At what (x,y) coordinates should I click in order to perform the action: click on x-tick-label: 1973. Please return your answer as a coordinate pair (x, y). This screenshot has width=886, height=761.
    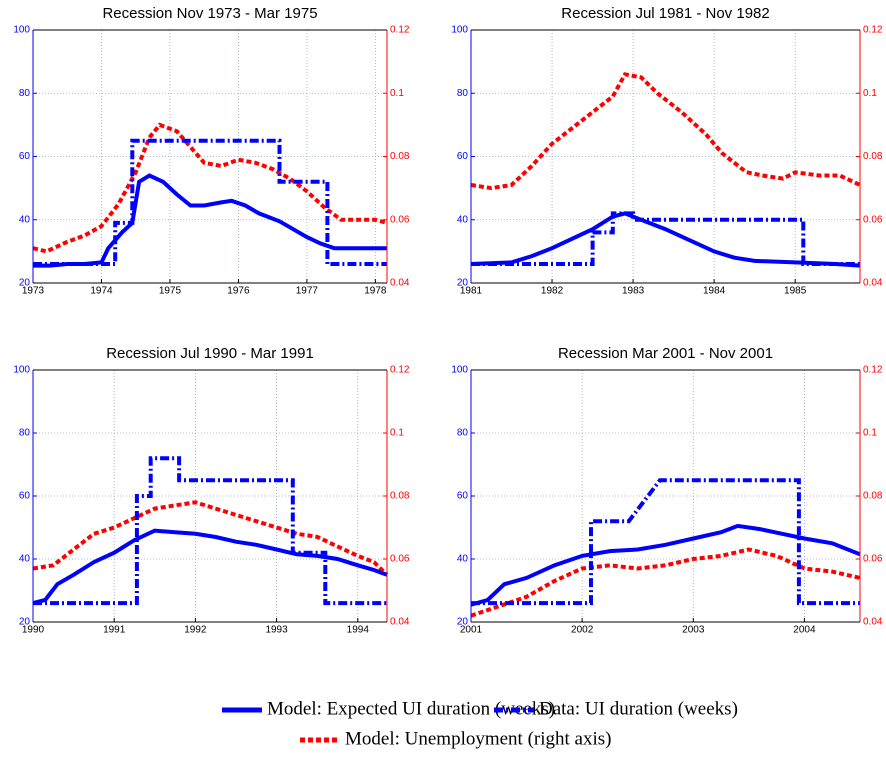
    Looking at the image, I should click on (33, 291).